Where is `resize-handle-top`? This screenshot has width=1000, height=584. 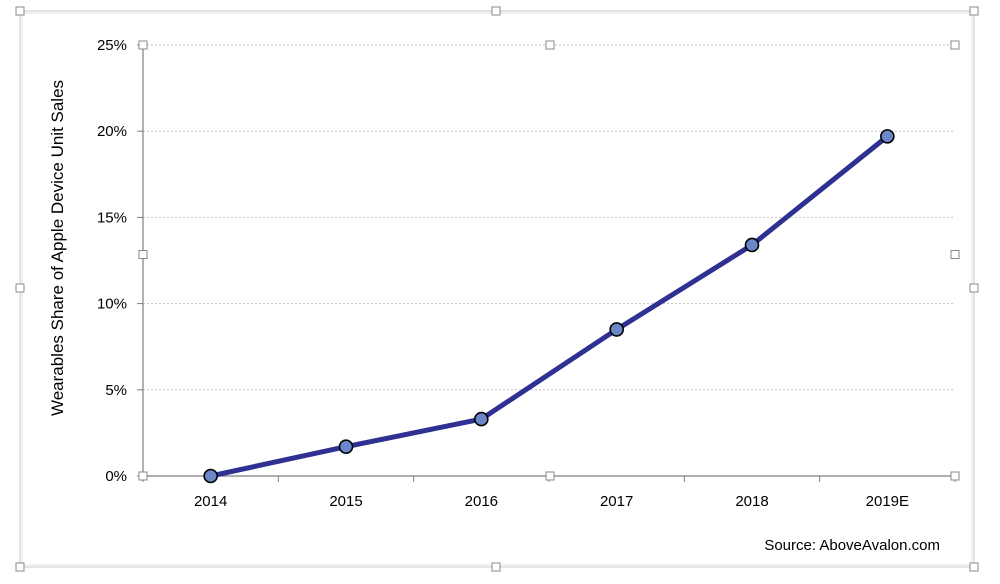 resize-handle-top is located at coordinates (496, 11).